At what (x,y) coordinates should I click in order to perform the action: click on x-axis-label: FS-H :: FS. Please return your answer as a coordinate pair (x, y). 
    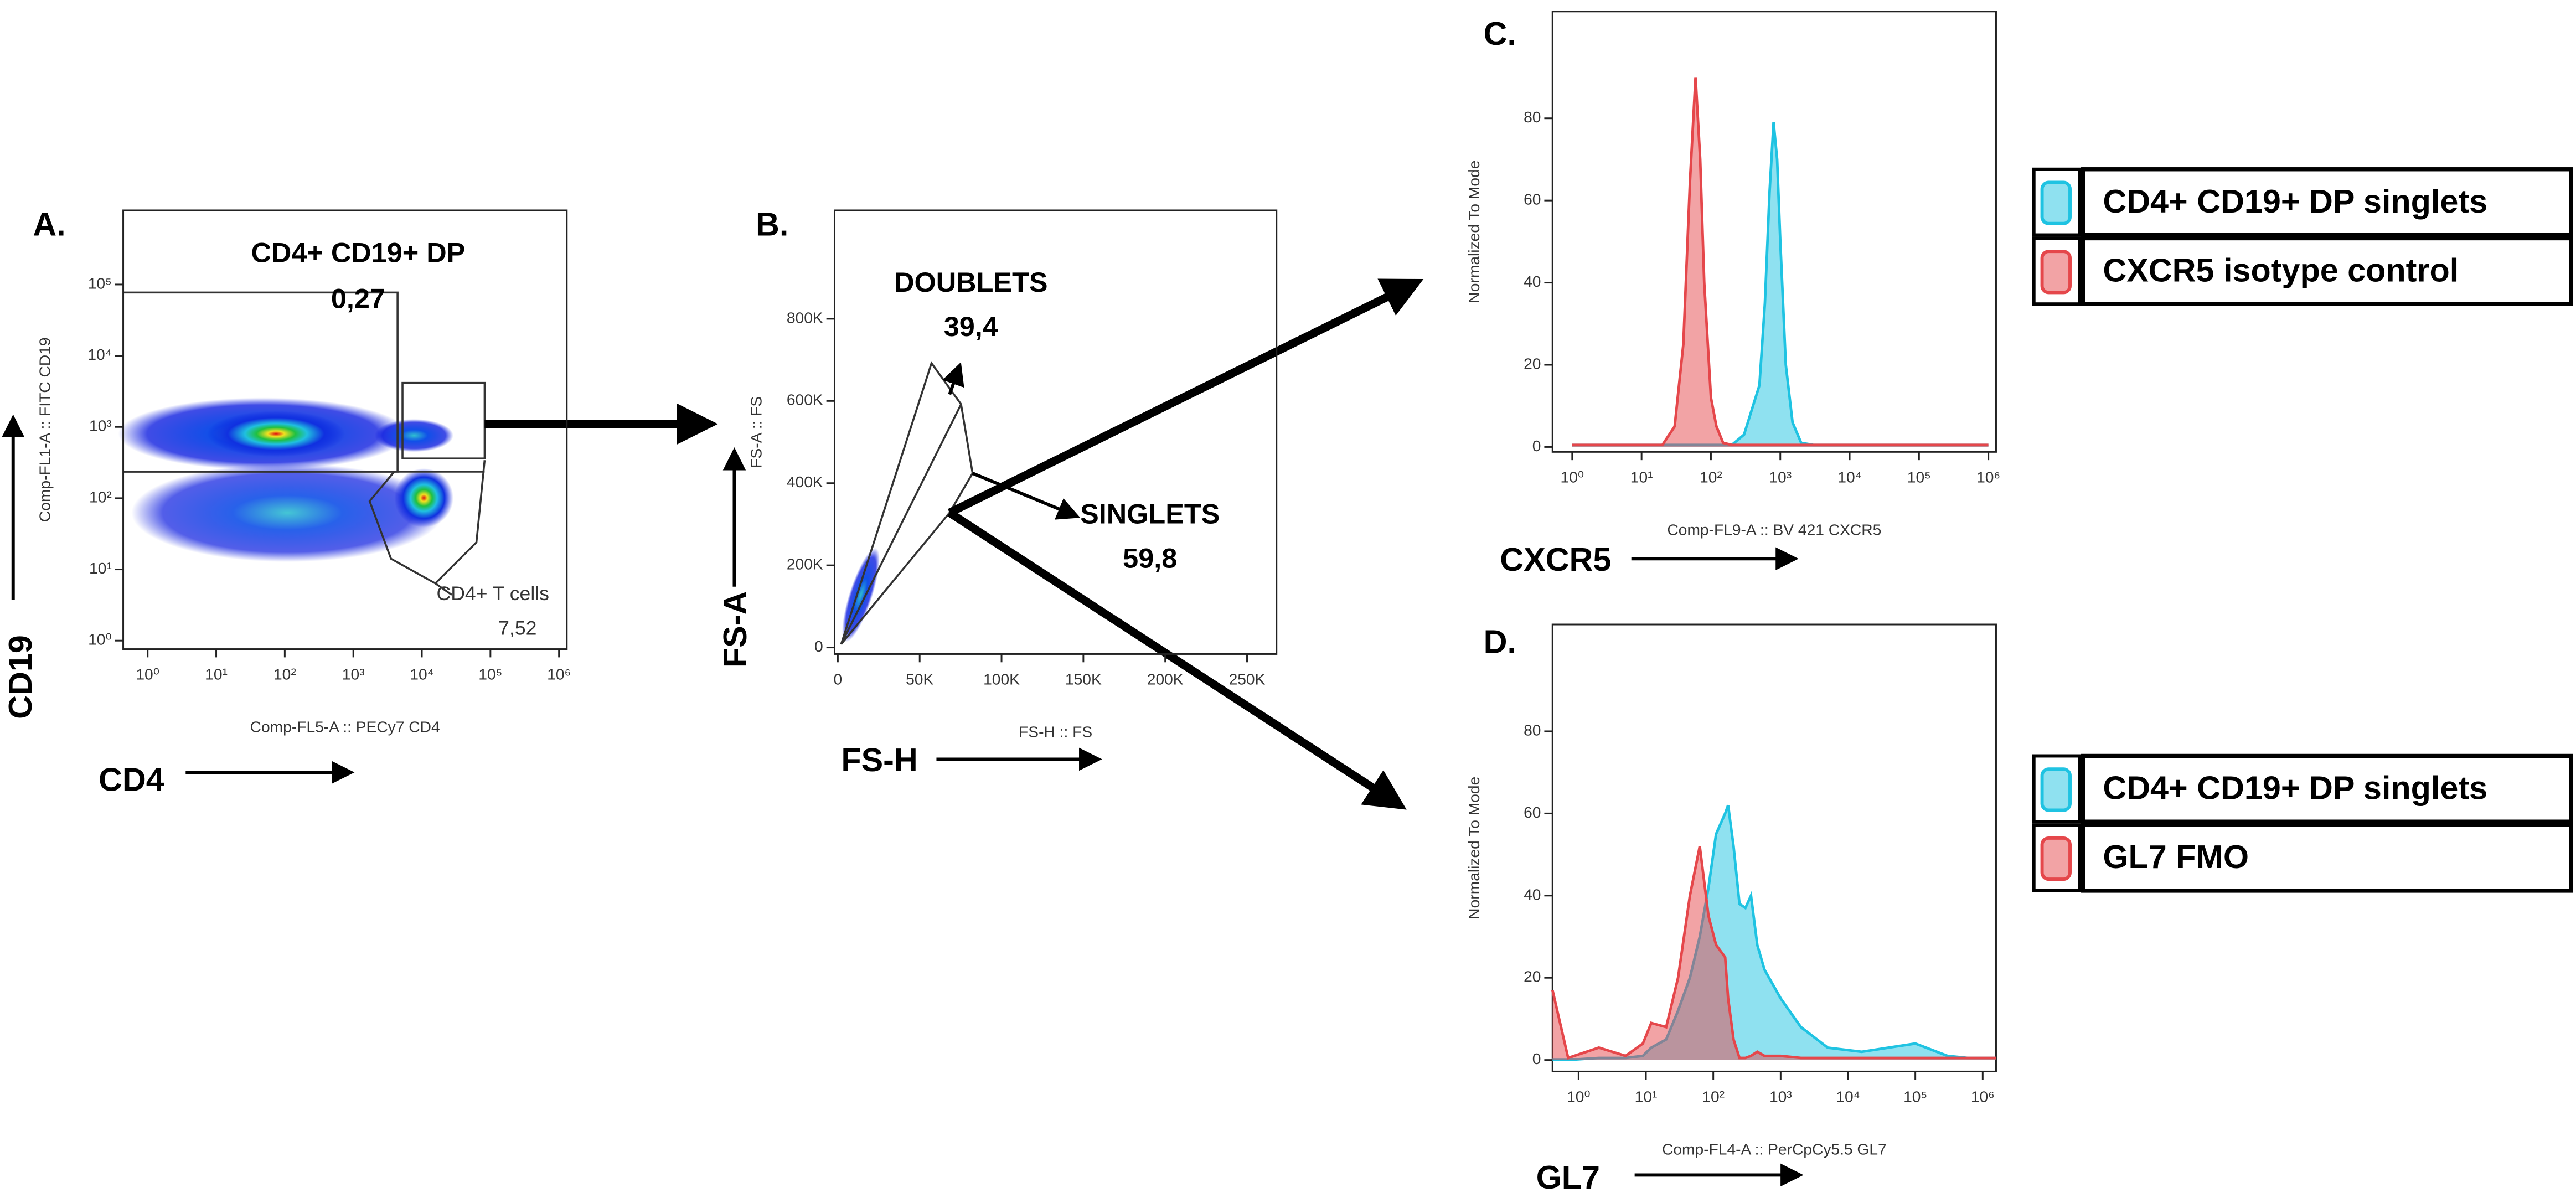
    Looking at the image, I should click on (1055, 731).